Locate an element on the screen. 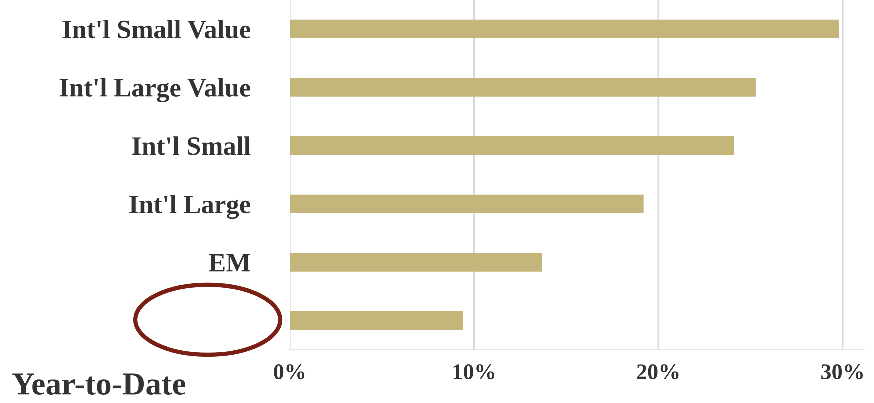 The height and width of the screenshot is (403, 874). x-tick-label: 30% is located at coordinates (843, 372).